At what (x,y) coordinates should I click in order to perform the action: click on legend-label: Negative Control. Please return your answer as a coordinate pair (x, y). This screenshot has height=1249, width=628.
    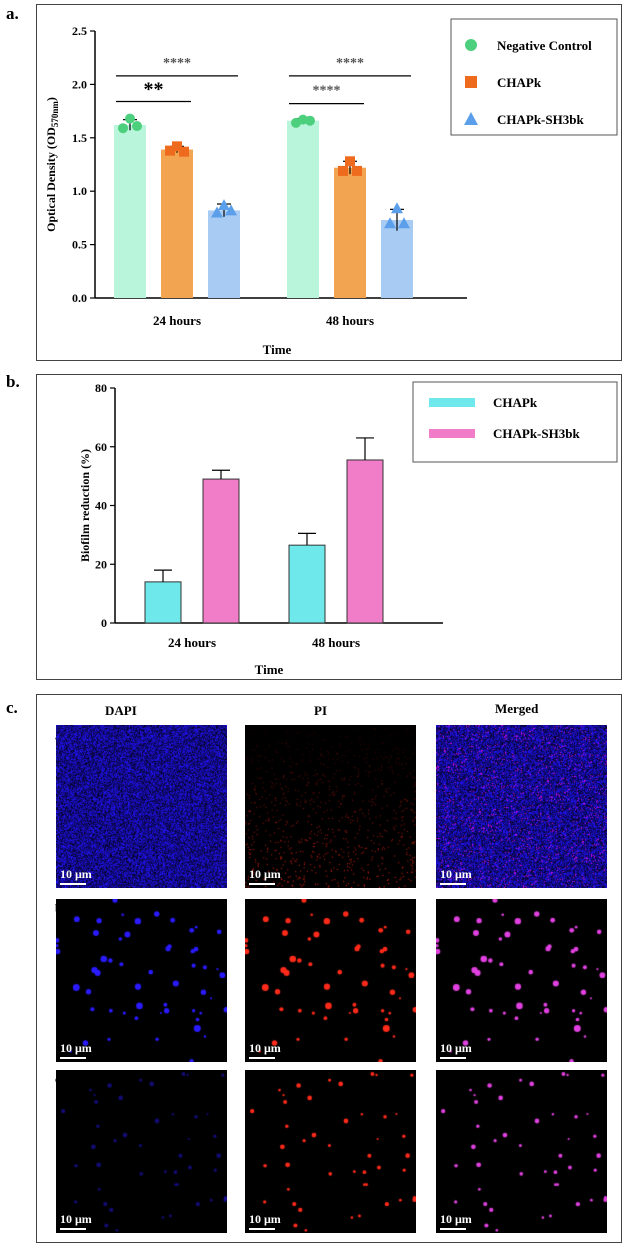
    Looking at the image, I should click on (544, 45).